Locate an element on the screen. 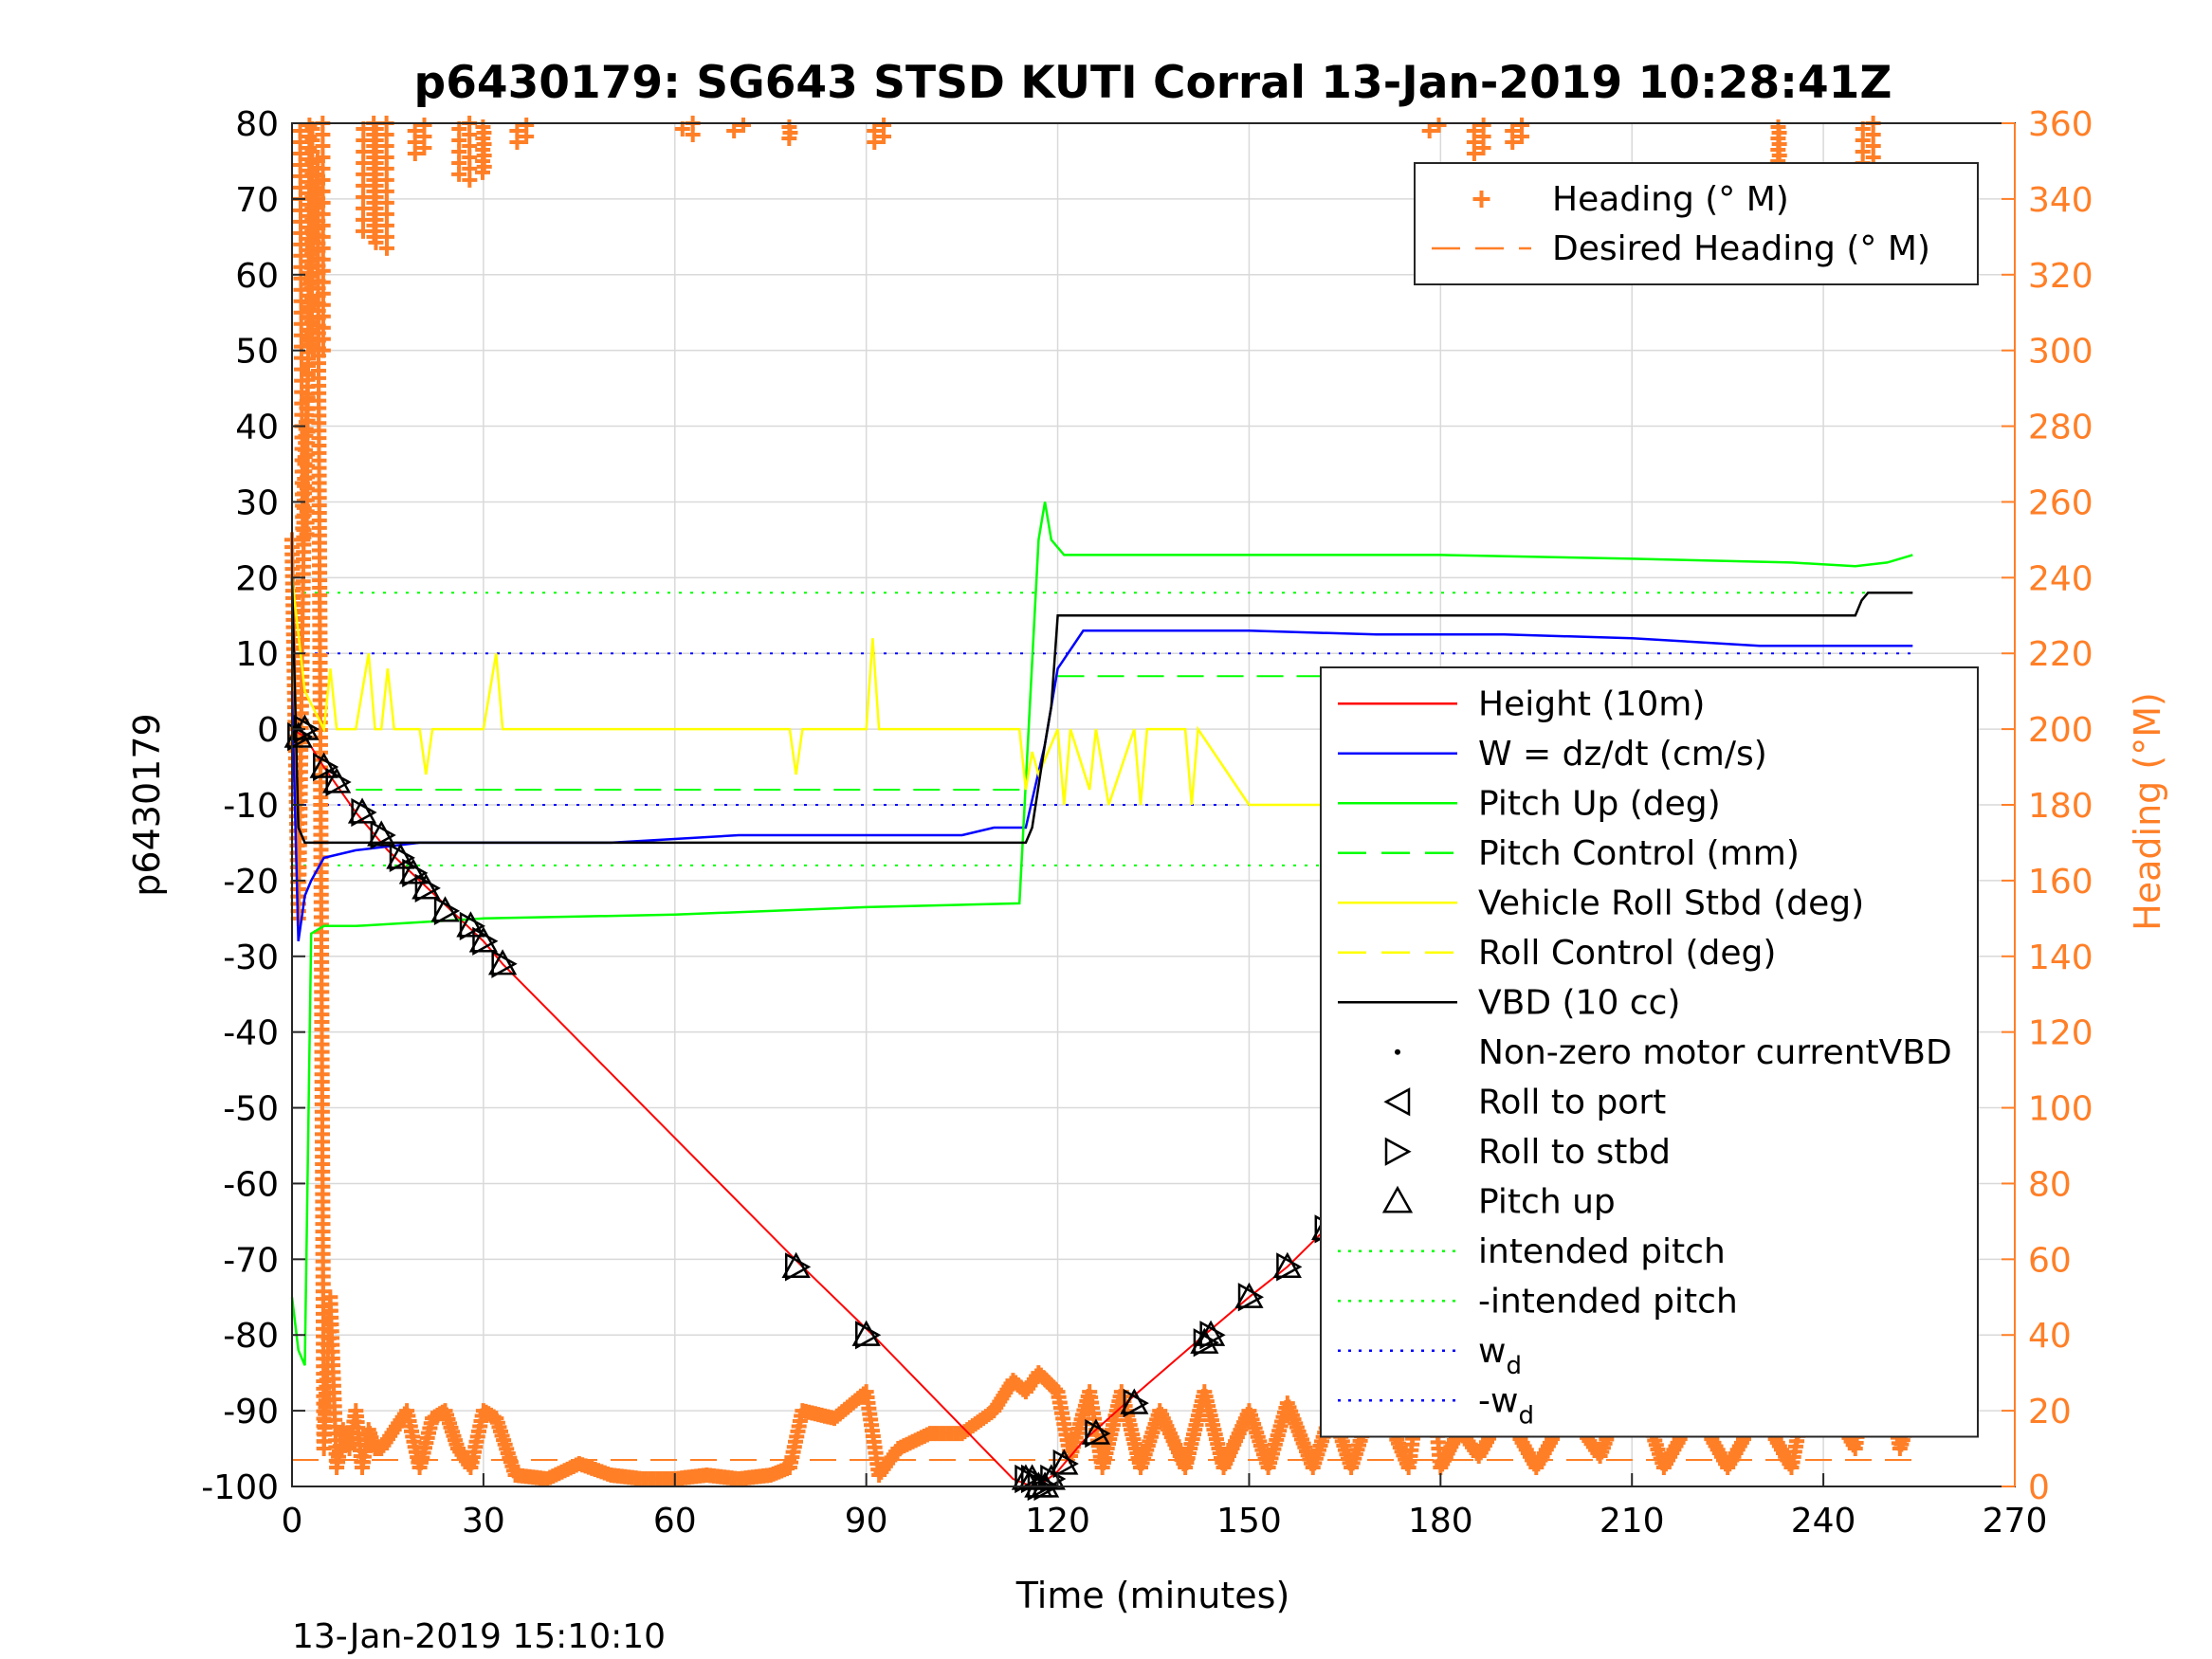 Image resolution: width=2212 pixels, height=1659 pixels. x-axis: 0 30 60 90 120 150 180 210 240 270 is located at coordinates (1164, 1506).